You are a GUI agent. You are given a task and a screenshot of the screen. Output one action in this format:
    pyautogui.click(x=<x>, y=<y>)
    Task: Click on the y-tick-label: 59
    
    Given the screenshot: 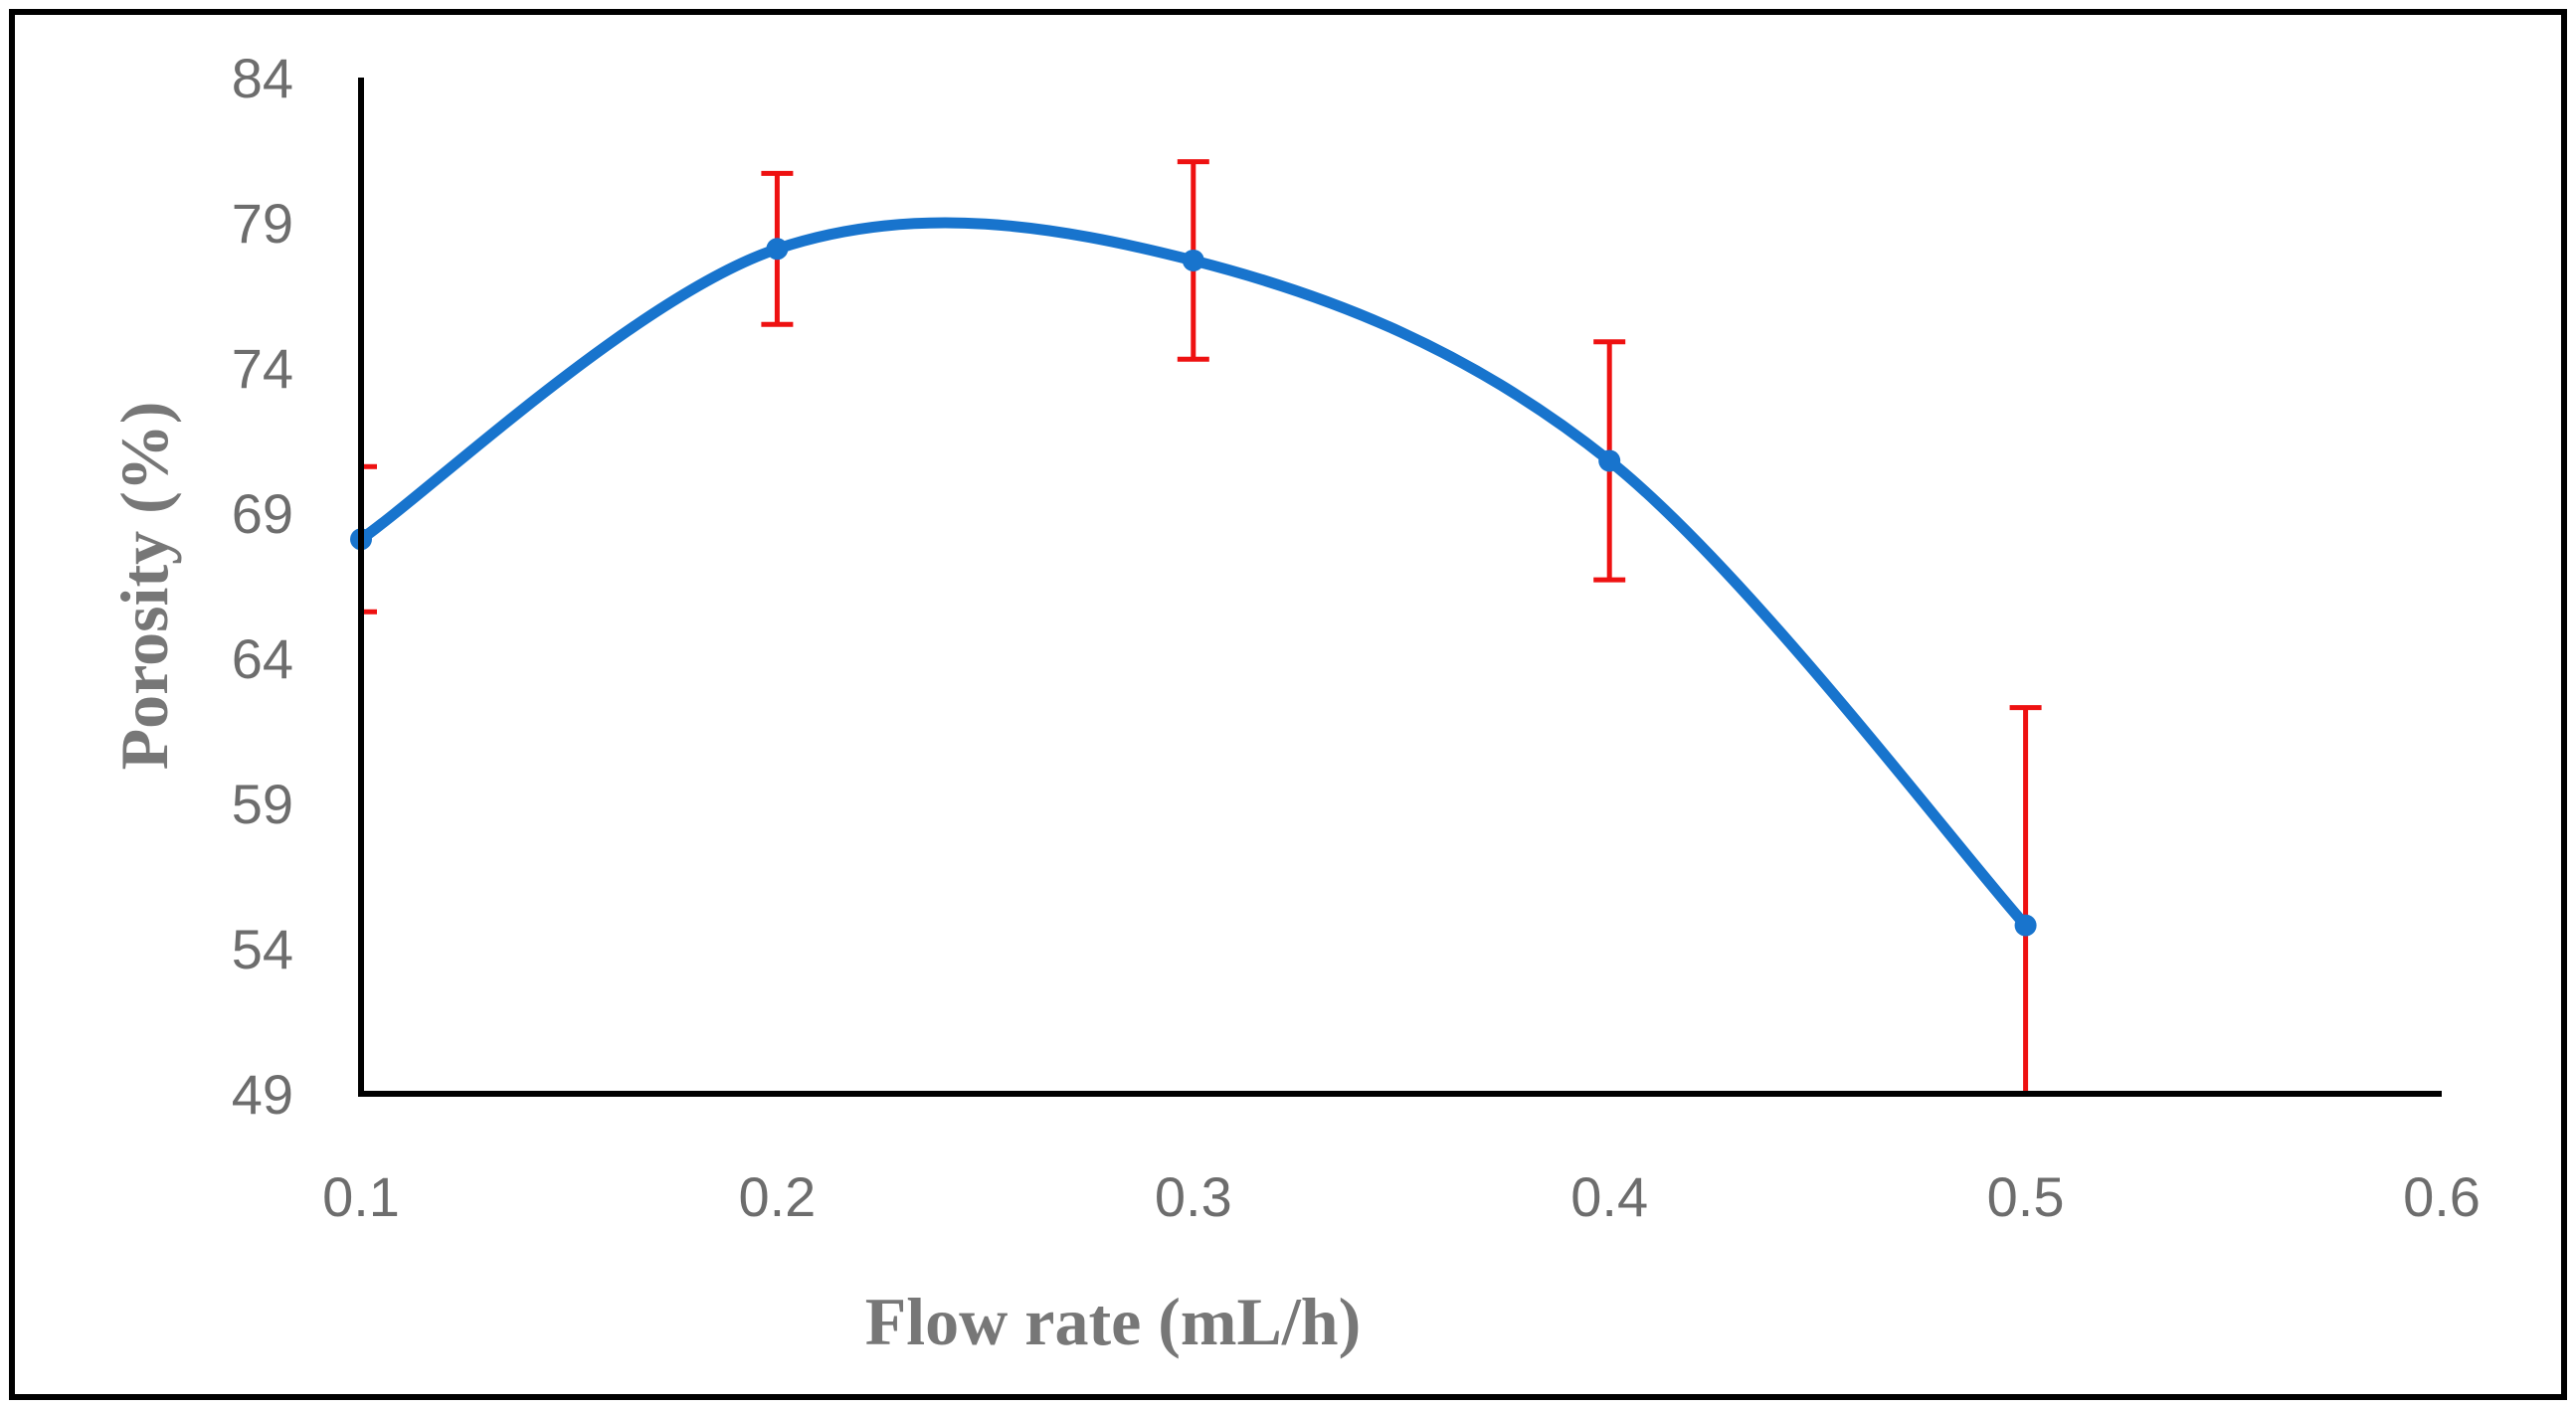 What is the action you would take?
    pyautogui.click(x=262, y=804)
    